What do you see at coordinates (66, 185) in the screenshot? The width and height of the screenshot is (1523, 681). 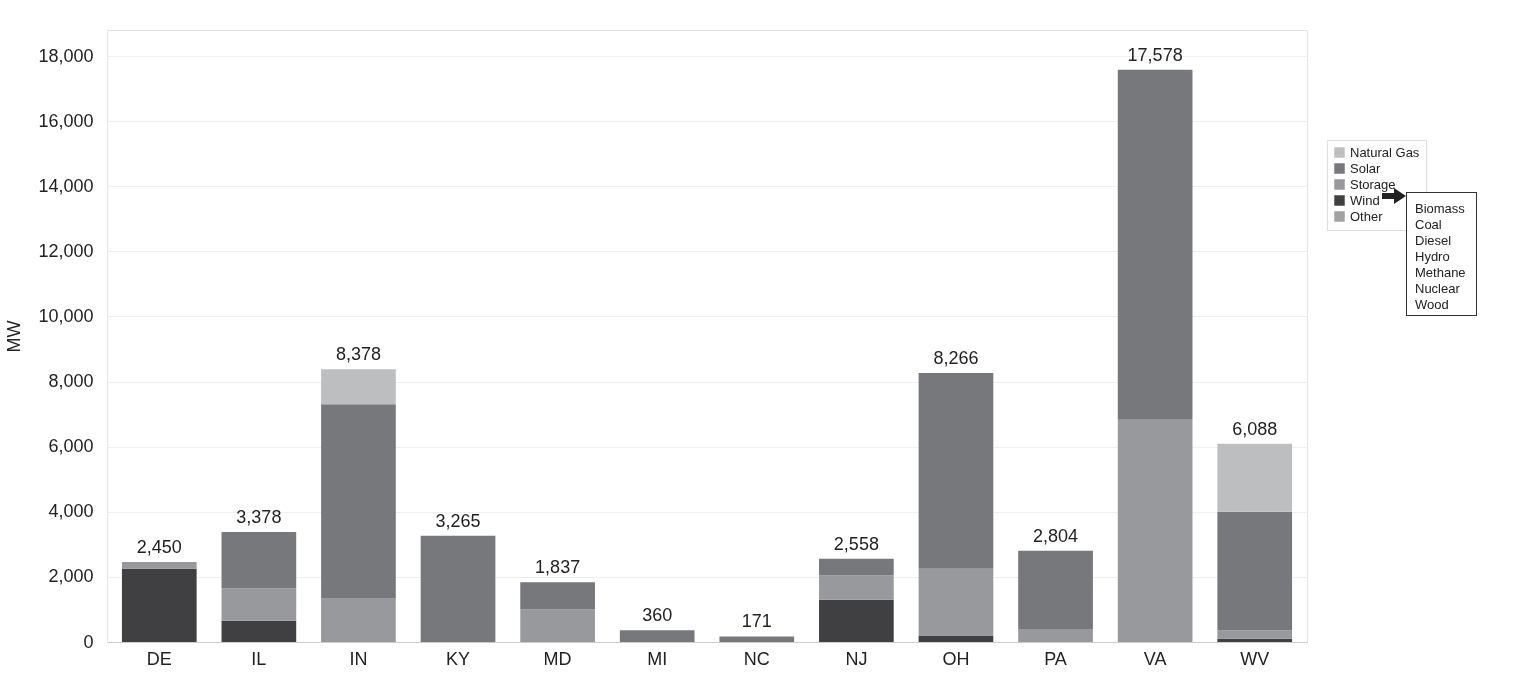 I see `y-tick-label: 14,000` at bounding box center [66, 185].